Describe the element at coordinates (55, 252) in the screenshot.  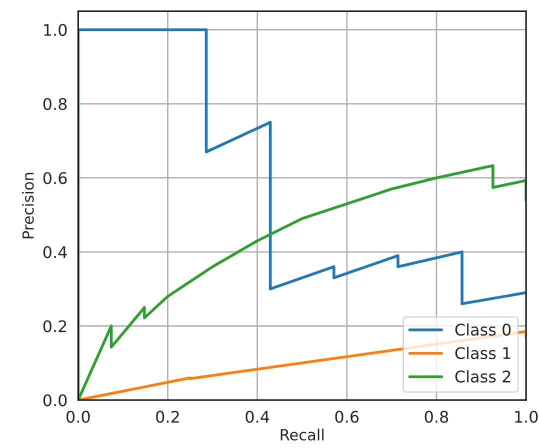
I see `y-tick-label: 0.4` at that location.